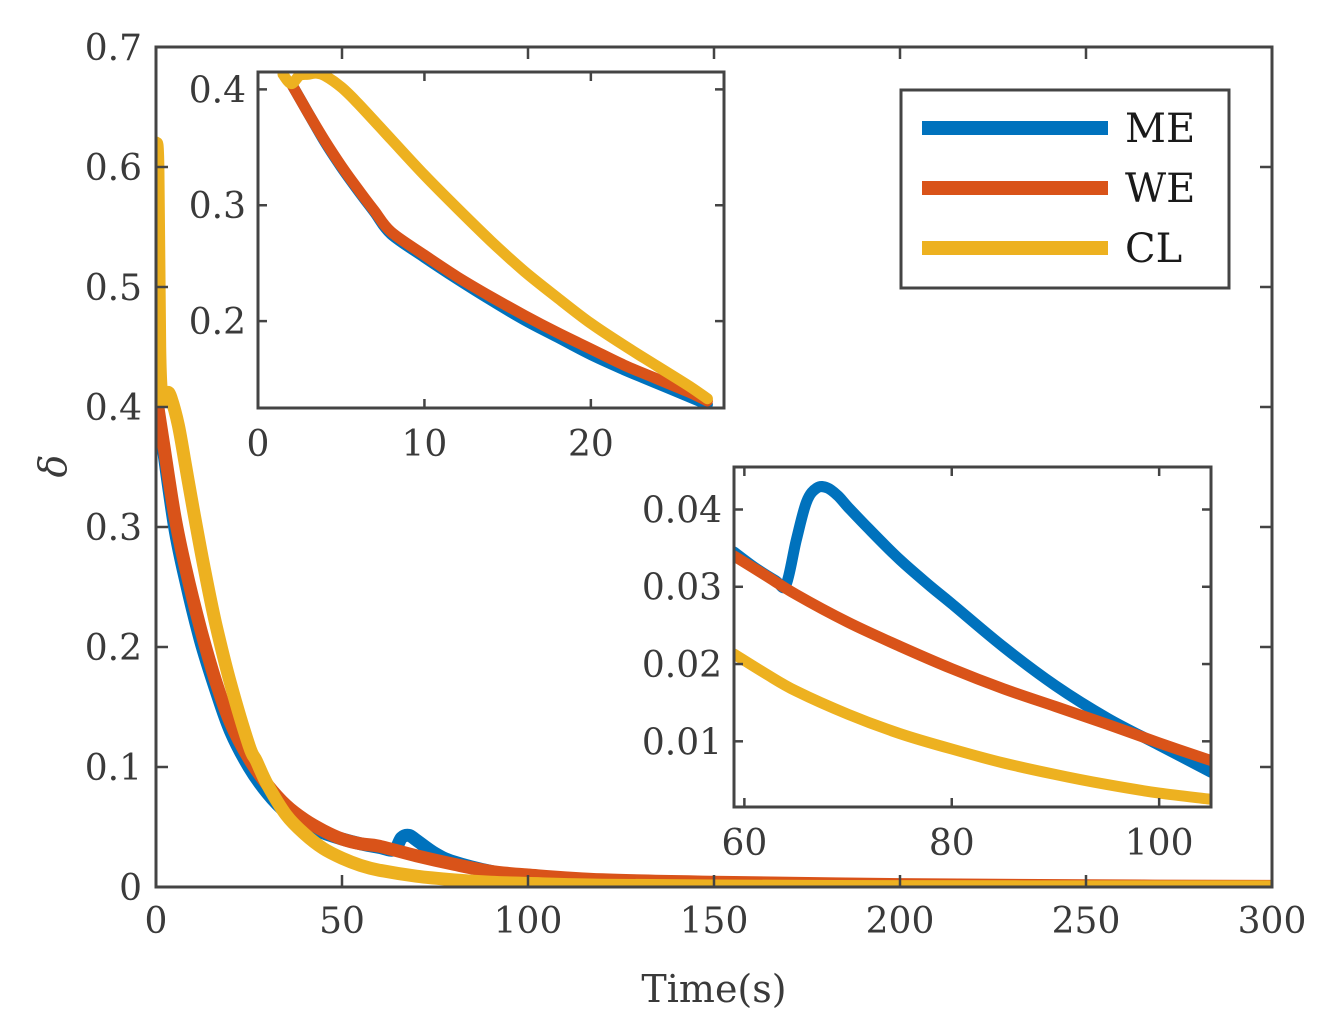  Describe the element at coordinates (113, 168) in the screenshot. I see `main-ytick-label: 0.6` at that location.